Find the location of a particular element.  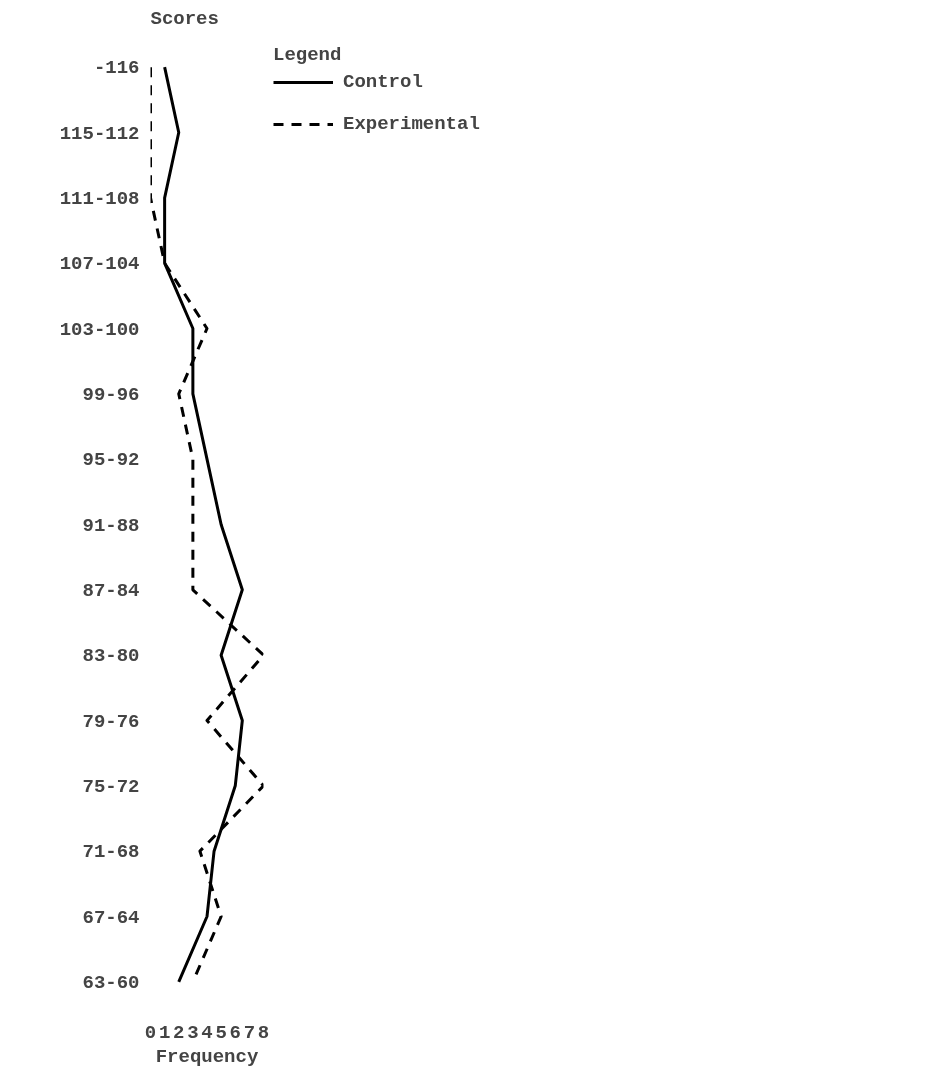

y-tick-label: 111-108 is located at coordinates (99, 198).